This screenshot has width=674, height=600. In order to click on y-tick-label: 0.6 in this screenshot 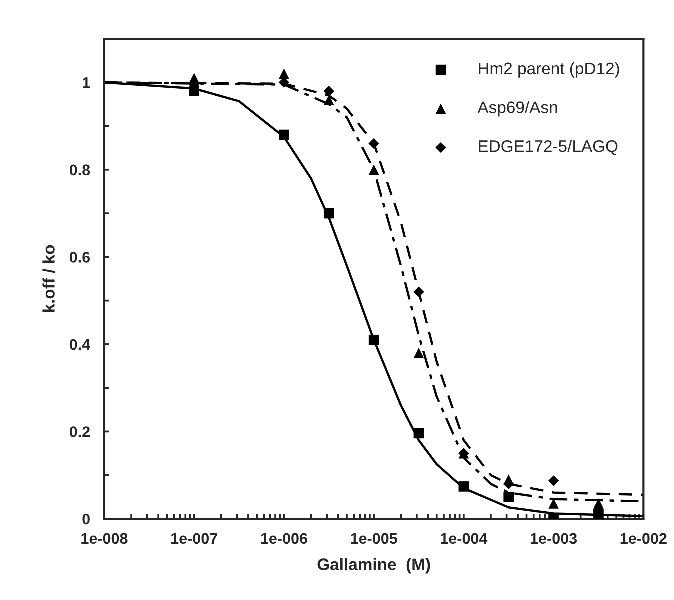, I will do `click(80, 257)`.